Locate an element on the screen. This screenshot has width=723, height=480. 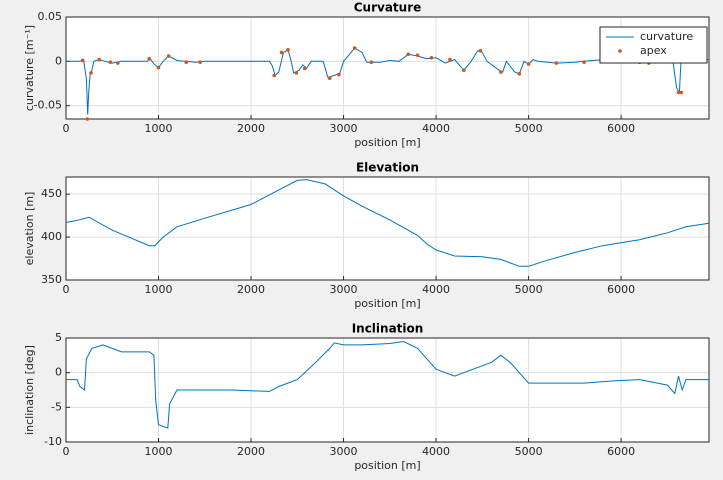
legend-box is located at coordinates (653, 45).